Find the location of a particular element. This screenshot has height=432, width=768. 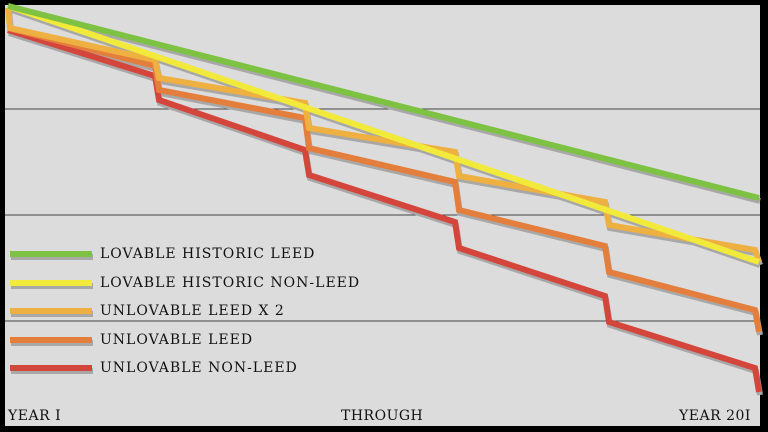

legend-label: UNLOVABLE LEED is located at coordinates (177, 339).